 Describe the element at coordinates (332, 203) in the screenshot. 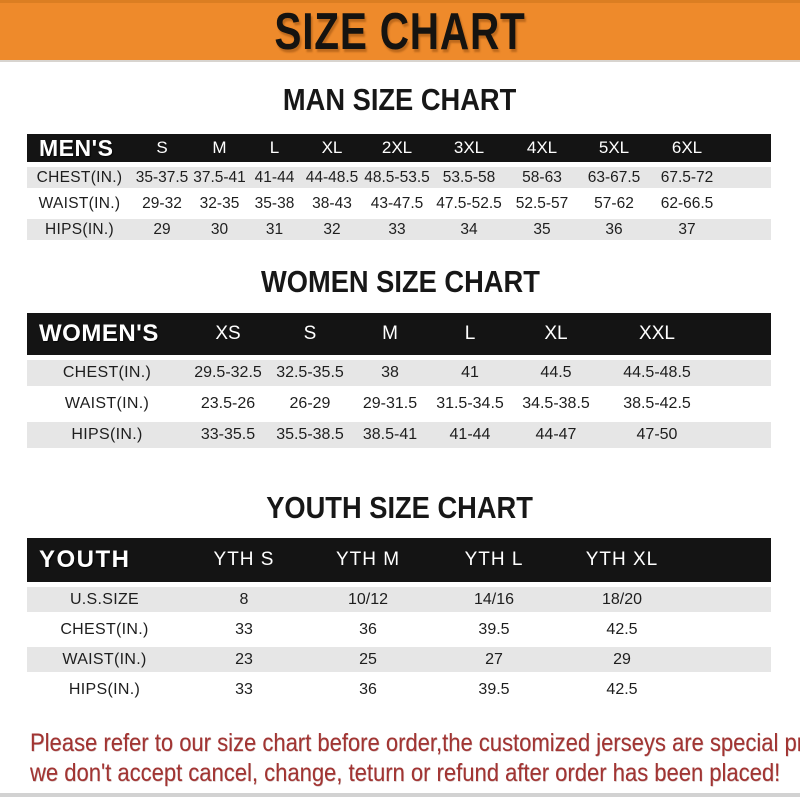

I see `size-value-cell: 38-43` at that location.